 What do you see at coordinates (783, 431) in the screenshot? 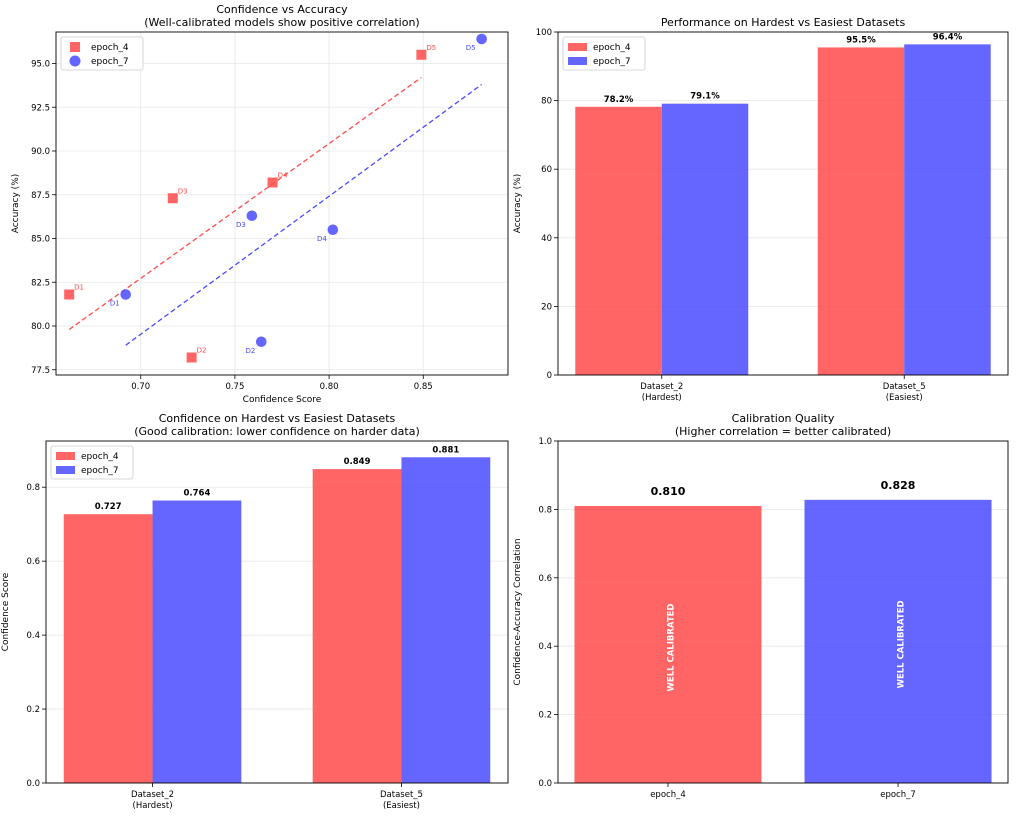
I see `chart-subtitle-3: (Higher correlation = better calibrated)` at bounding box center [783, 431].